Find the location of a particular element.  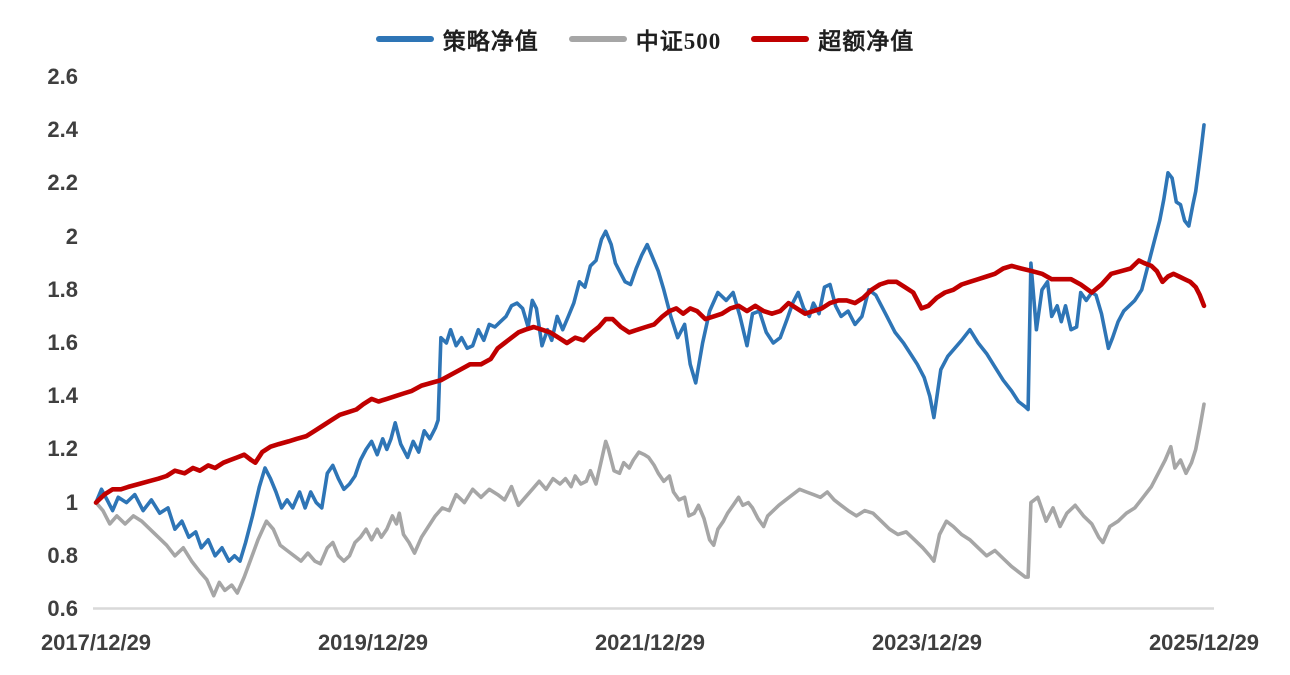

legend-item-strategy-nav: 策略净值 is located at coordinates (457, 39).